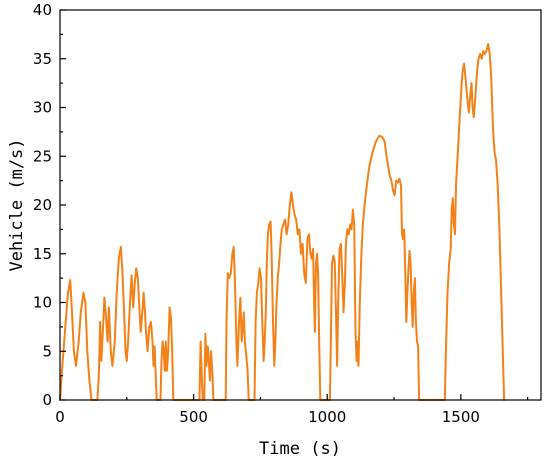 The image size is (550, 465). I want to click on x-tick-label: 1500, so click(461, 417).